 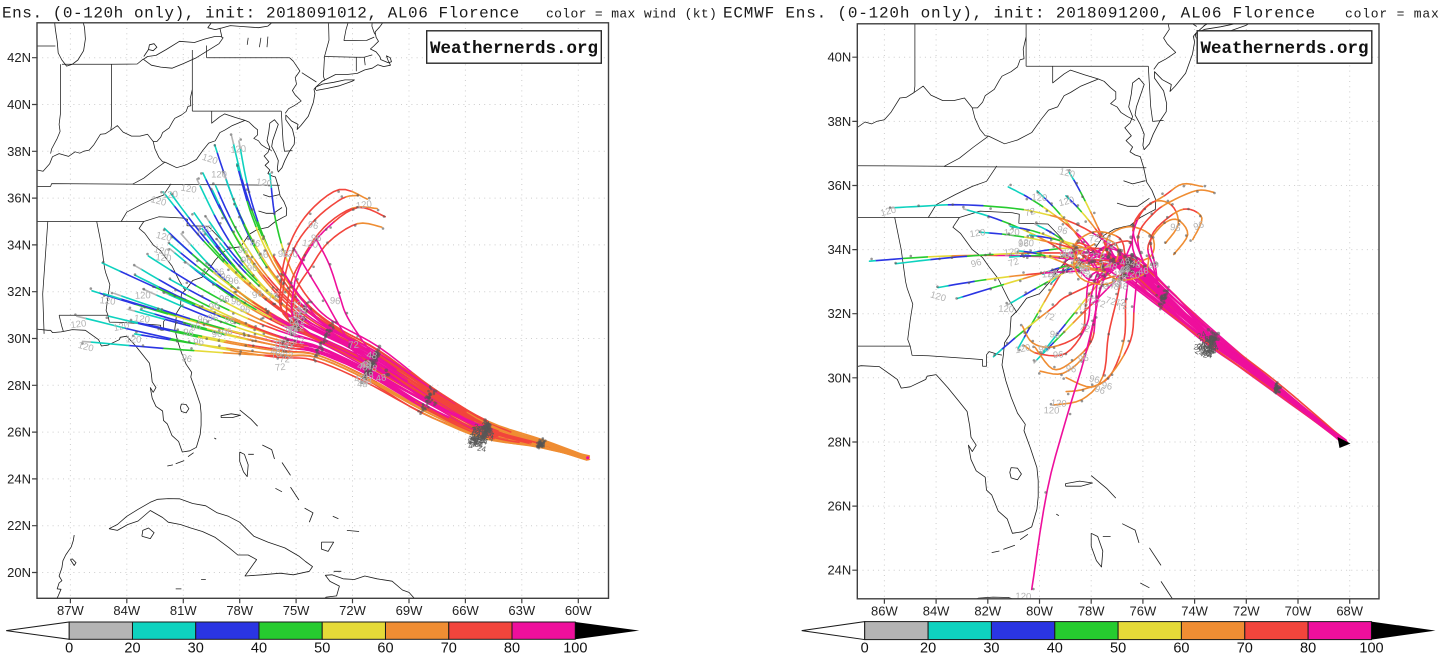 What do you see at coordinates (991, 649) in the screenshot?
I see `svg-text: 30` at bounding box center [991, 649].